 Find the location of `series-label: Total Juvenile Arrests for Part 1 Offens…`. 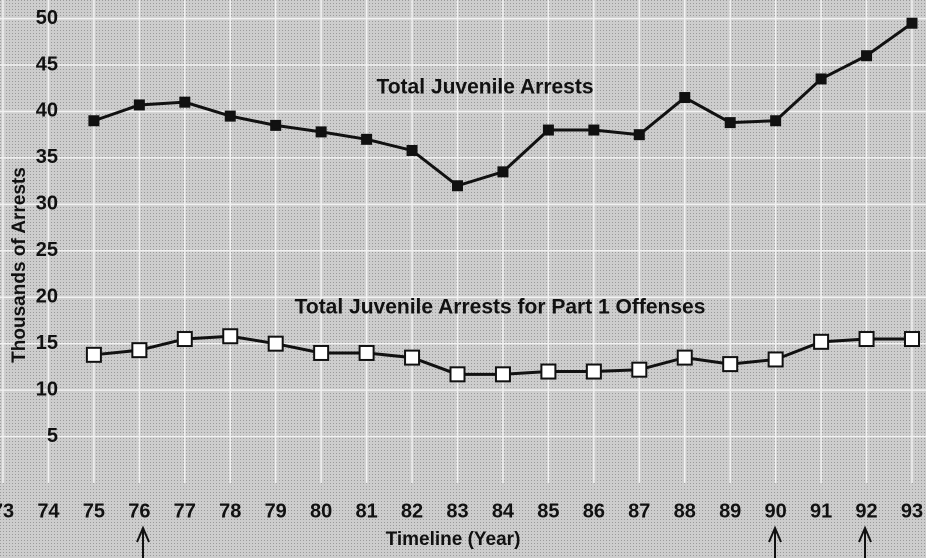

series-label: Total Juvenile Arrests for Part 1 Offens… is located at coordinates (500, 307).